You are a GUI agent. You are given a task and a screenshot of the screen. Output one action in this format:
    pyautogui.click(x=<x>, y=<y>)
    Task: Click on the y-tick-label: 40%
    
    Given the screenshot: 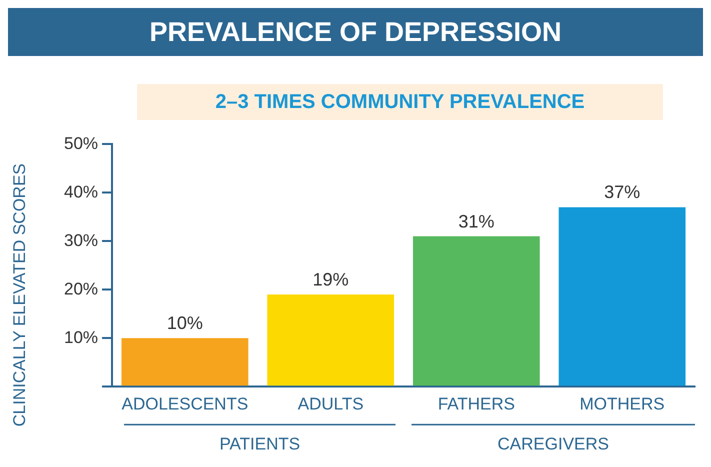 What is the action you would take?
    pyautogui.click(x=81, y=192)
    